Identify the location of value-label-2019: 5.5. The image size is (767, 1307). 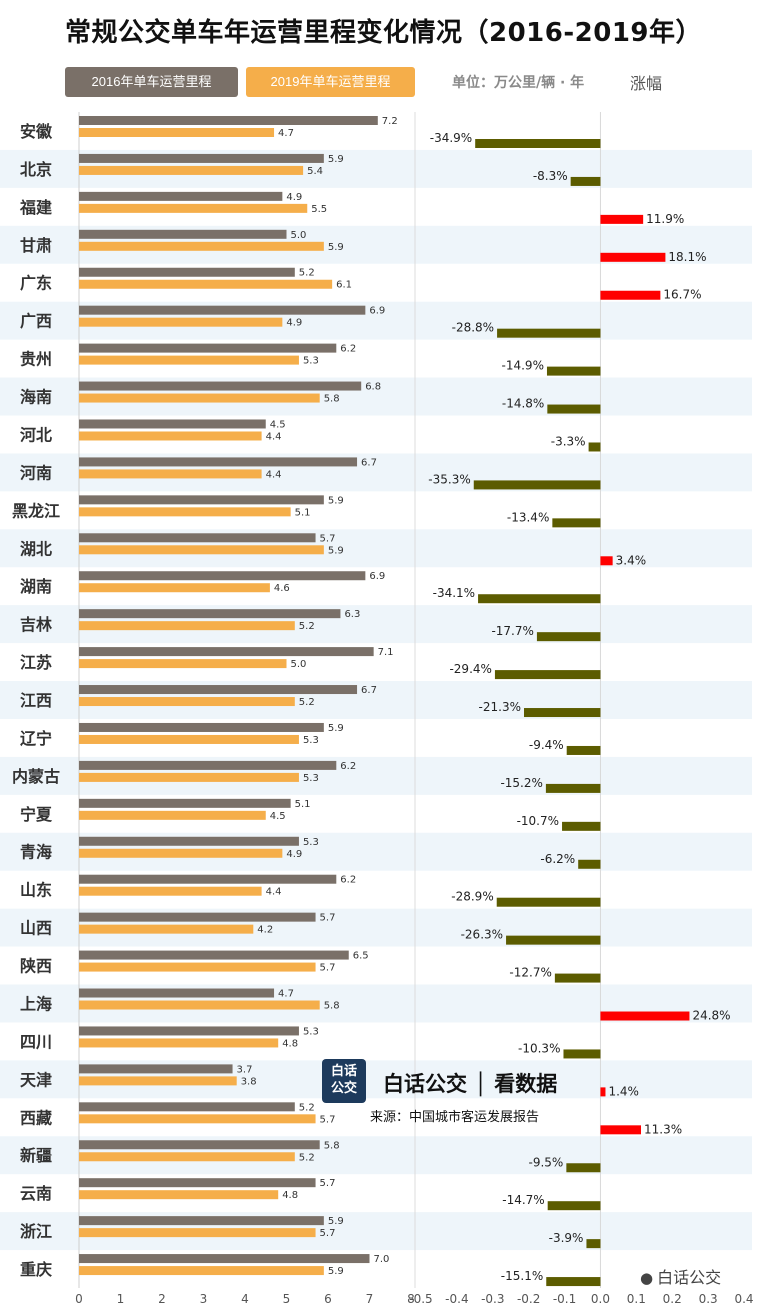
(319, 209).